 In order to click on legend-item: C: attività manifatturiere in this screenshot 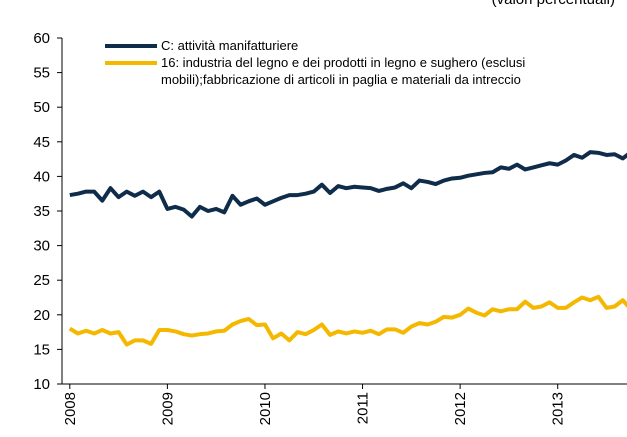, I will do `click(353, 45)`.